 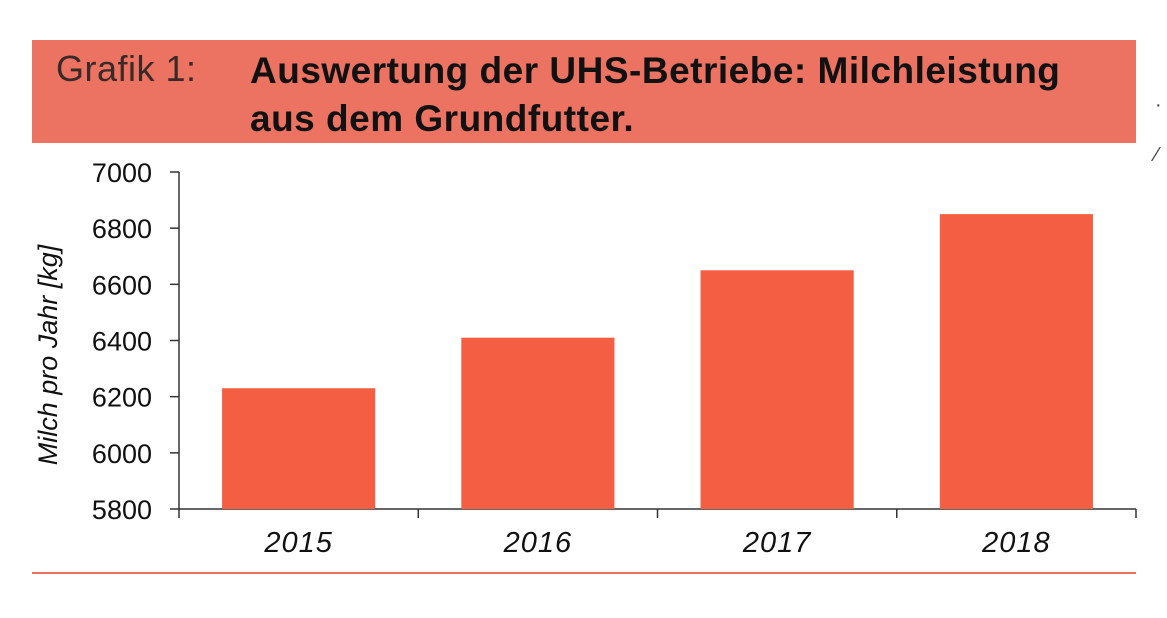 What do you see at coordinates (122, 398) in the screenshot?
I see `y-tick-label: 6200` at bounding box center [122, 398].